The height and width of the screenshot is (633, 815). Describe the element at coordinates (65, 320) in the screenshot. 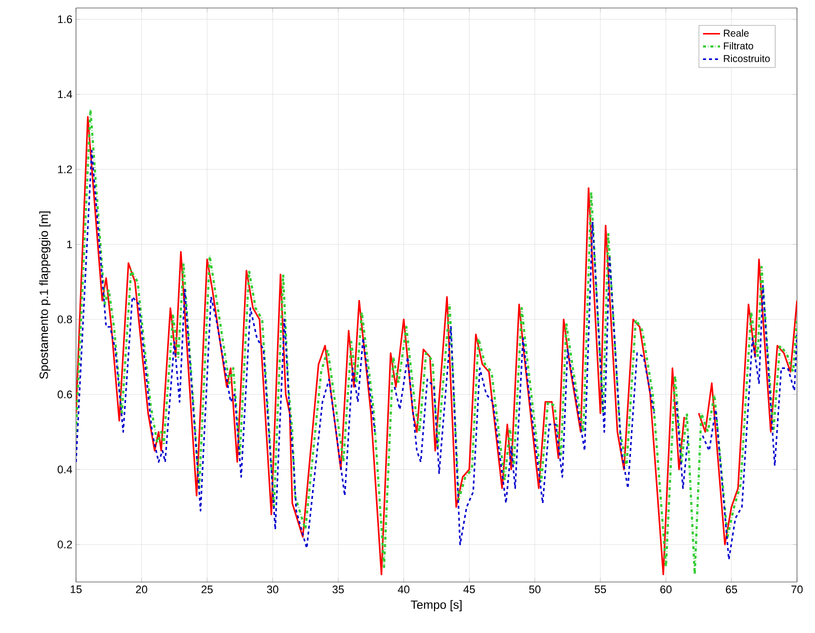

I see `y-tick-label: 0.8` at that location.